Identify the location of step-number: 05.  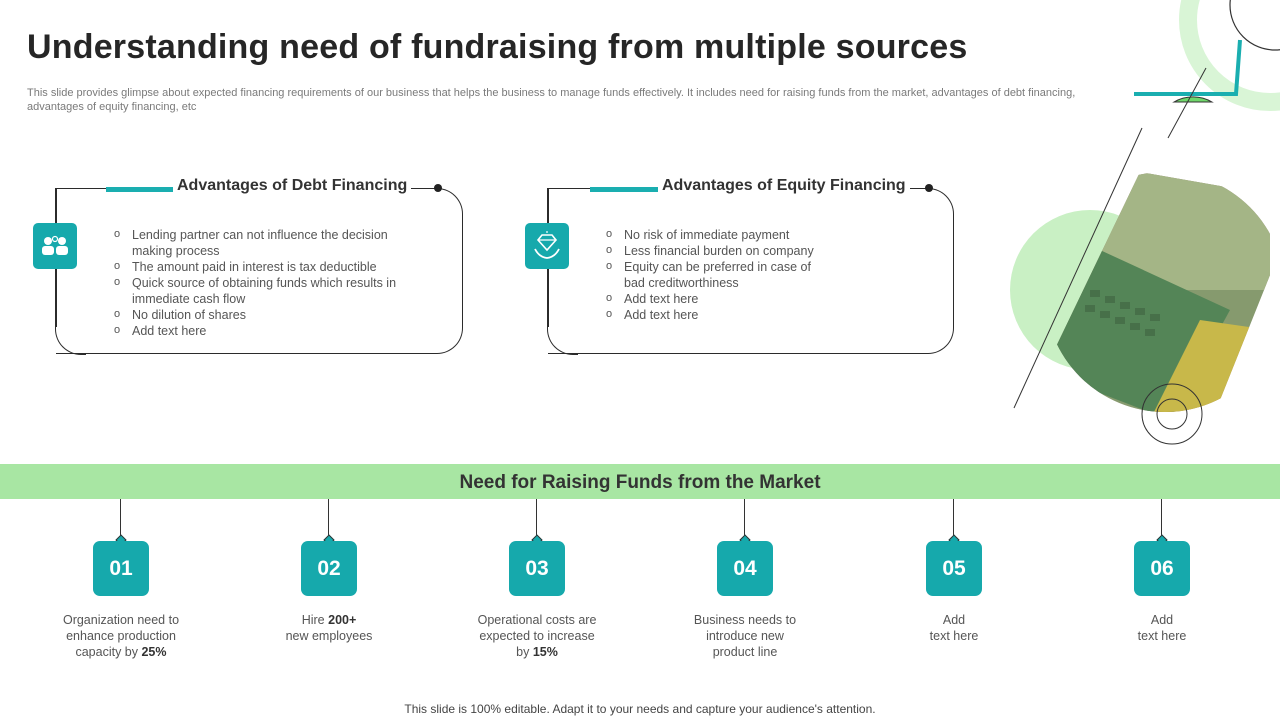
(954, 568).